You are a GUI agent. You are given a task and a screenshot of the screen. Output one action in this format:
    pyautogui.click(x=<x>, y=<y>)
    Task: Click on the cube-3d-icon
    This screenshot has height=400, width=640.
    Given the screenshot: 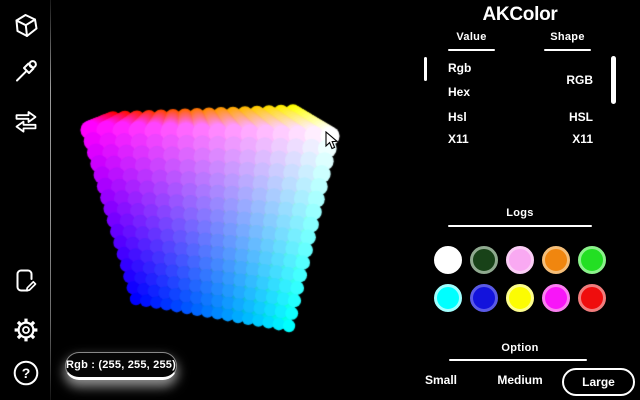 What is the action you would take?
    pyautogui.click(x=26, y=26)
    